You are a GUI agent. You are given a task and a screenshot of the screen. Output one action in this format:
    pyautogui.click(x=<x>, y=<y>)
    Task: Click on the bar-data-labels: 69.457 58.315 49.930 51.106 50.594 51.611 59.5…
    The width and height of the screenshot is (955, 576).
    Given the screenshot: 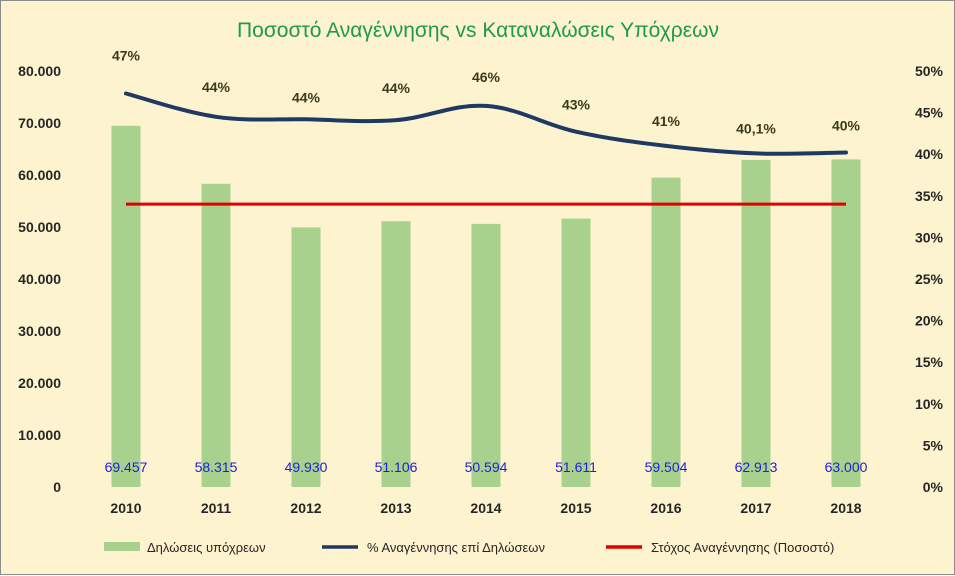 What is the action you would take?
    pyautogui.click(x=486, y=467)
    